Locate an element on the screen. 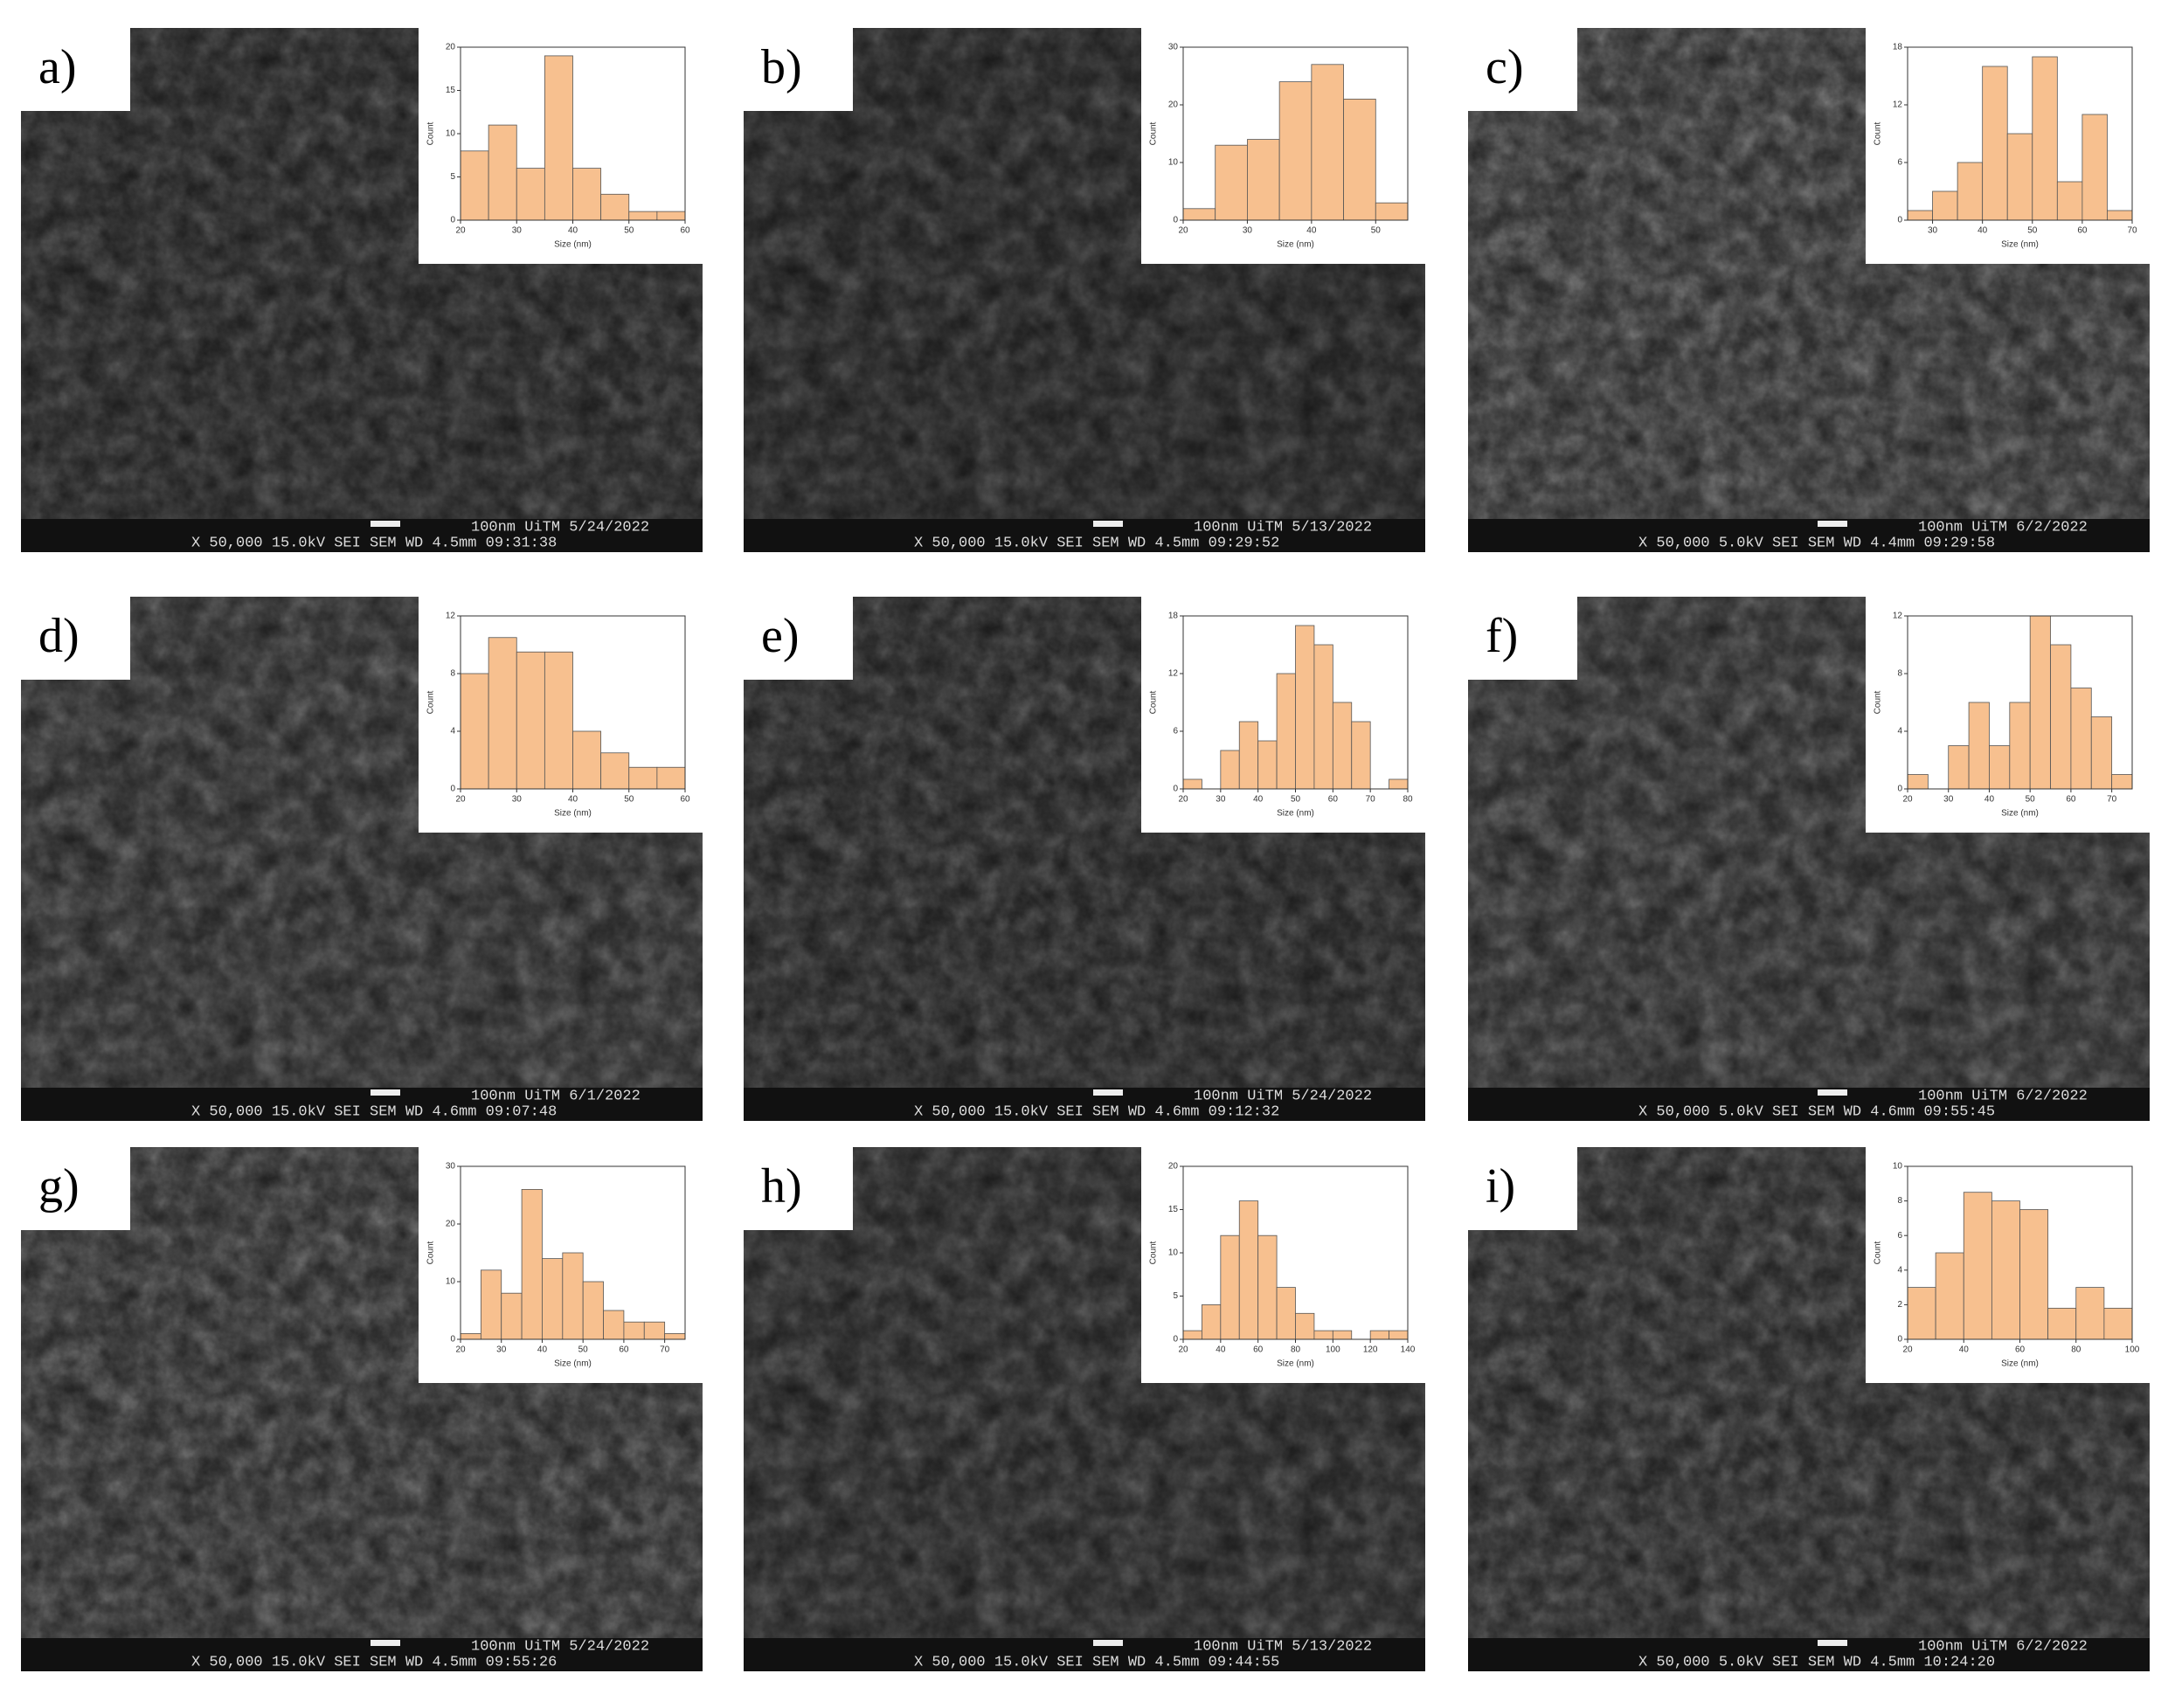 This screenshot has width=2168, height=1708. panel-label: h) is located at coordinates (781, 1186).